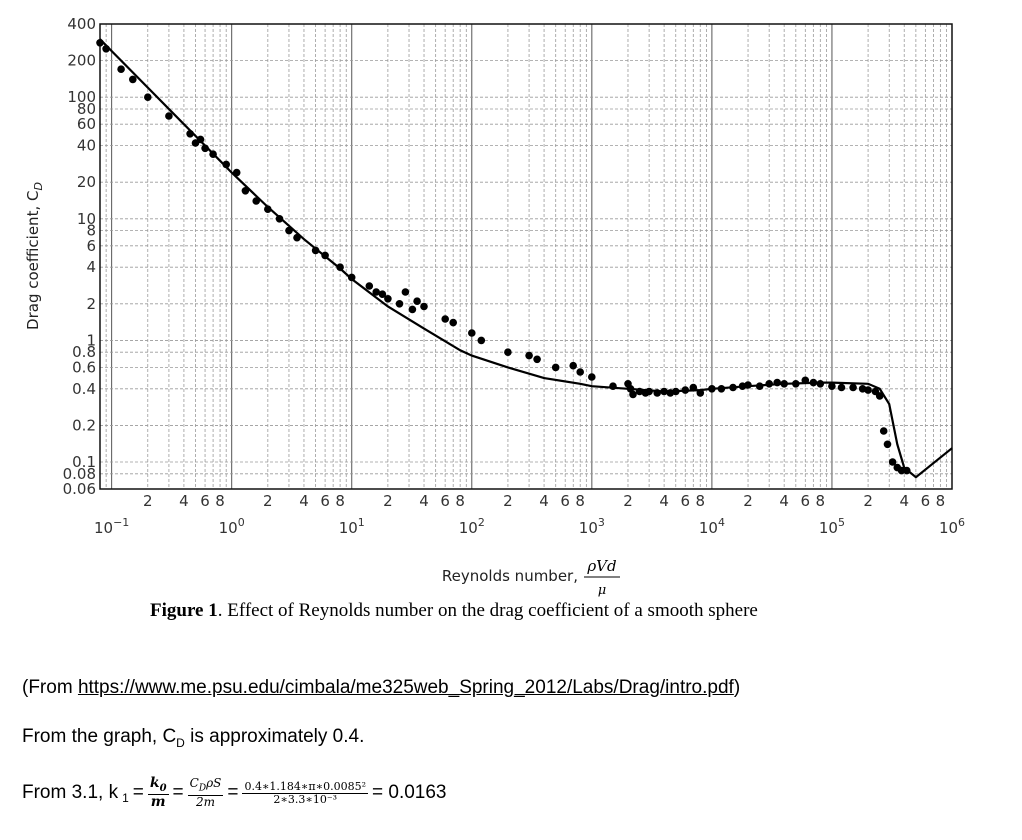 This screenshot has height=840, width=1022. I want to click on equation-result: = 0.0163, so click(409, 793).